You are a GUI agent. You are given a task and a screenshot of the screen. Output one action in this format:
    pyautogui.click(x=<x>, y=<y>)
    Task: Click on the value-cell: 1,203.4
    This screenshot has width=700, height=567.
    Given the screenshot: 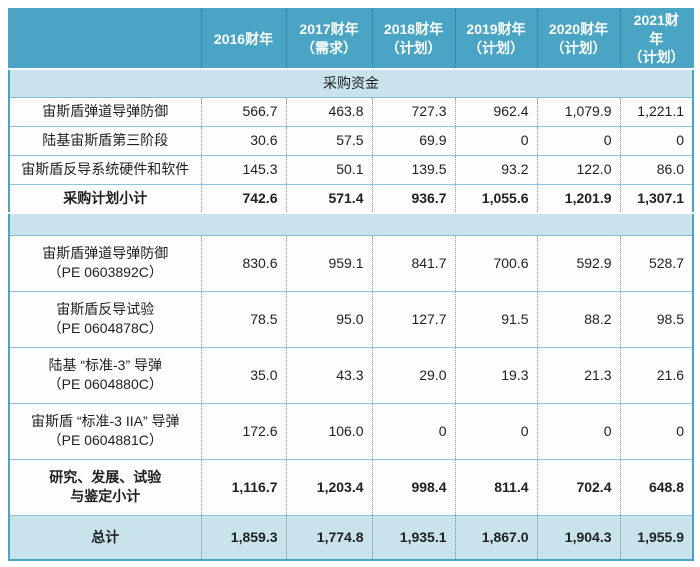 What is the action you would take?
    pyautogui.click(x=329, y=486)
    